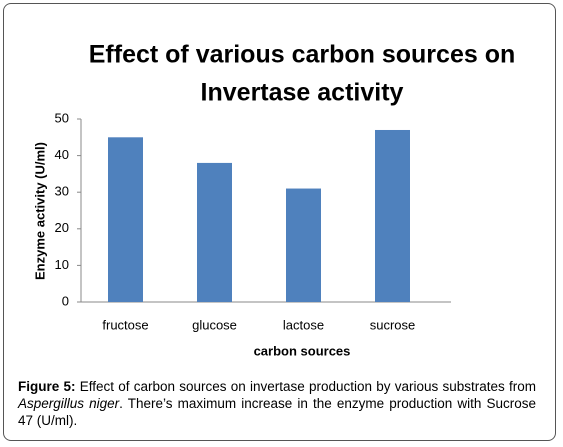  I want to click on x-tick-label: sucrose, so click(393, 324).